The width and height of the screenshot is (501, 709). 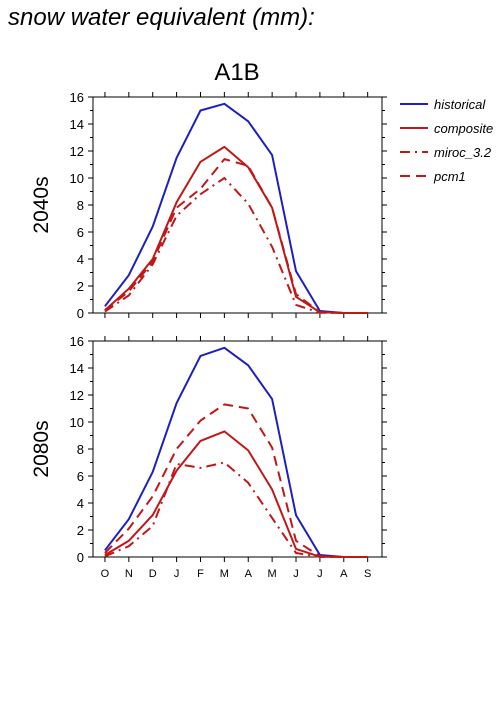 What do you see at coordinates (41, 204) in the screenshot?
I see `y-axis-label: 2040s` at bounding box center [41, 204].